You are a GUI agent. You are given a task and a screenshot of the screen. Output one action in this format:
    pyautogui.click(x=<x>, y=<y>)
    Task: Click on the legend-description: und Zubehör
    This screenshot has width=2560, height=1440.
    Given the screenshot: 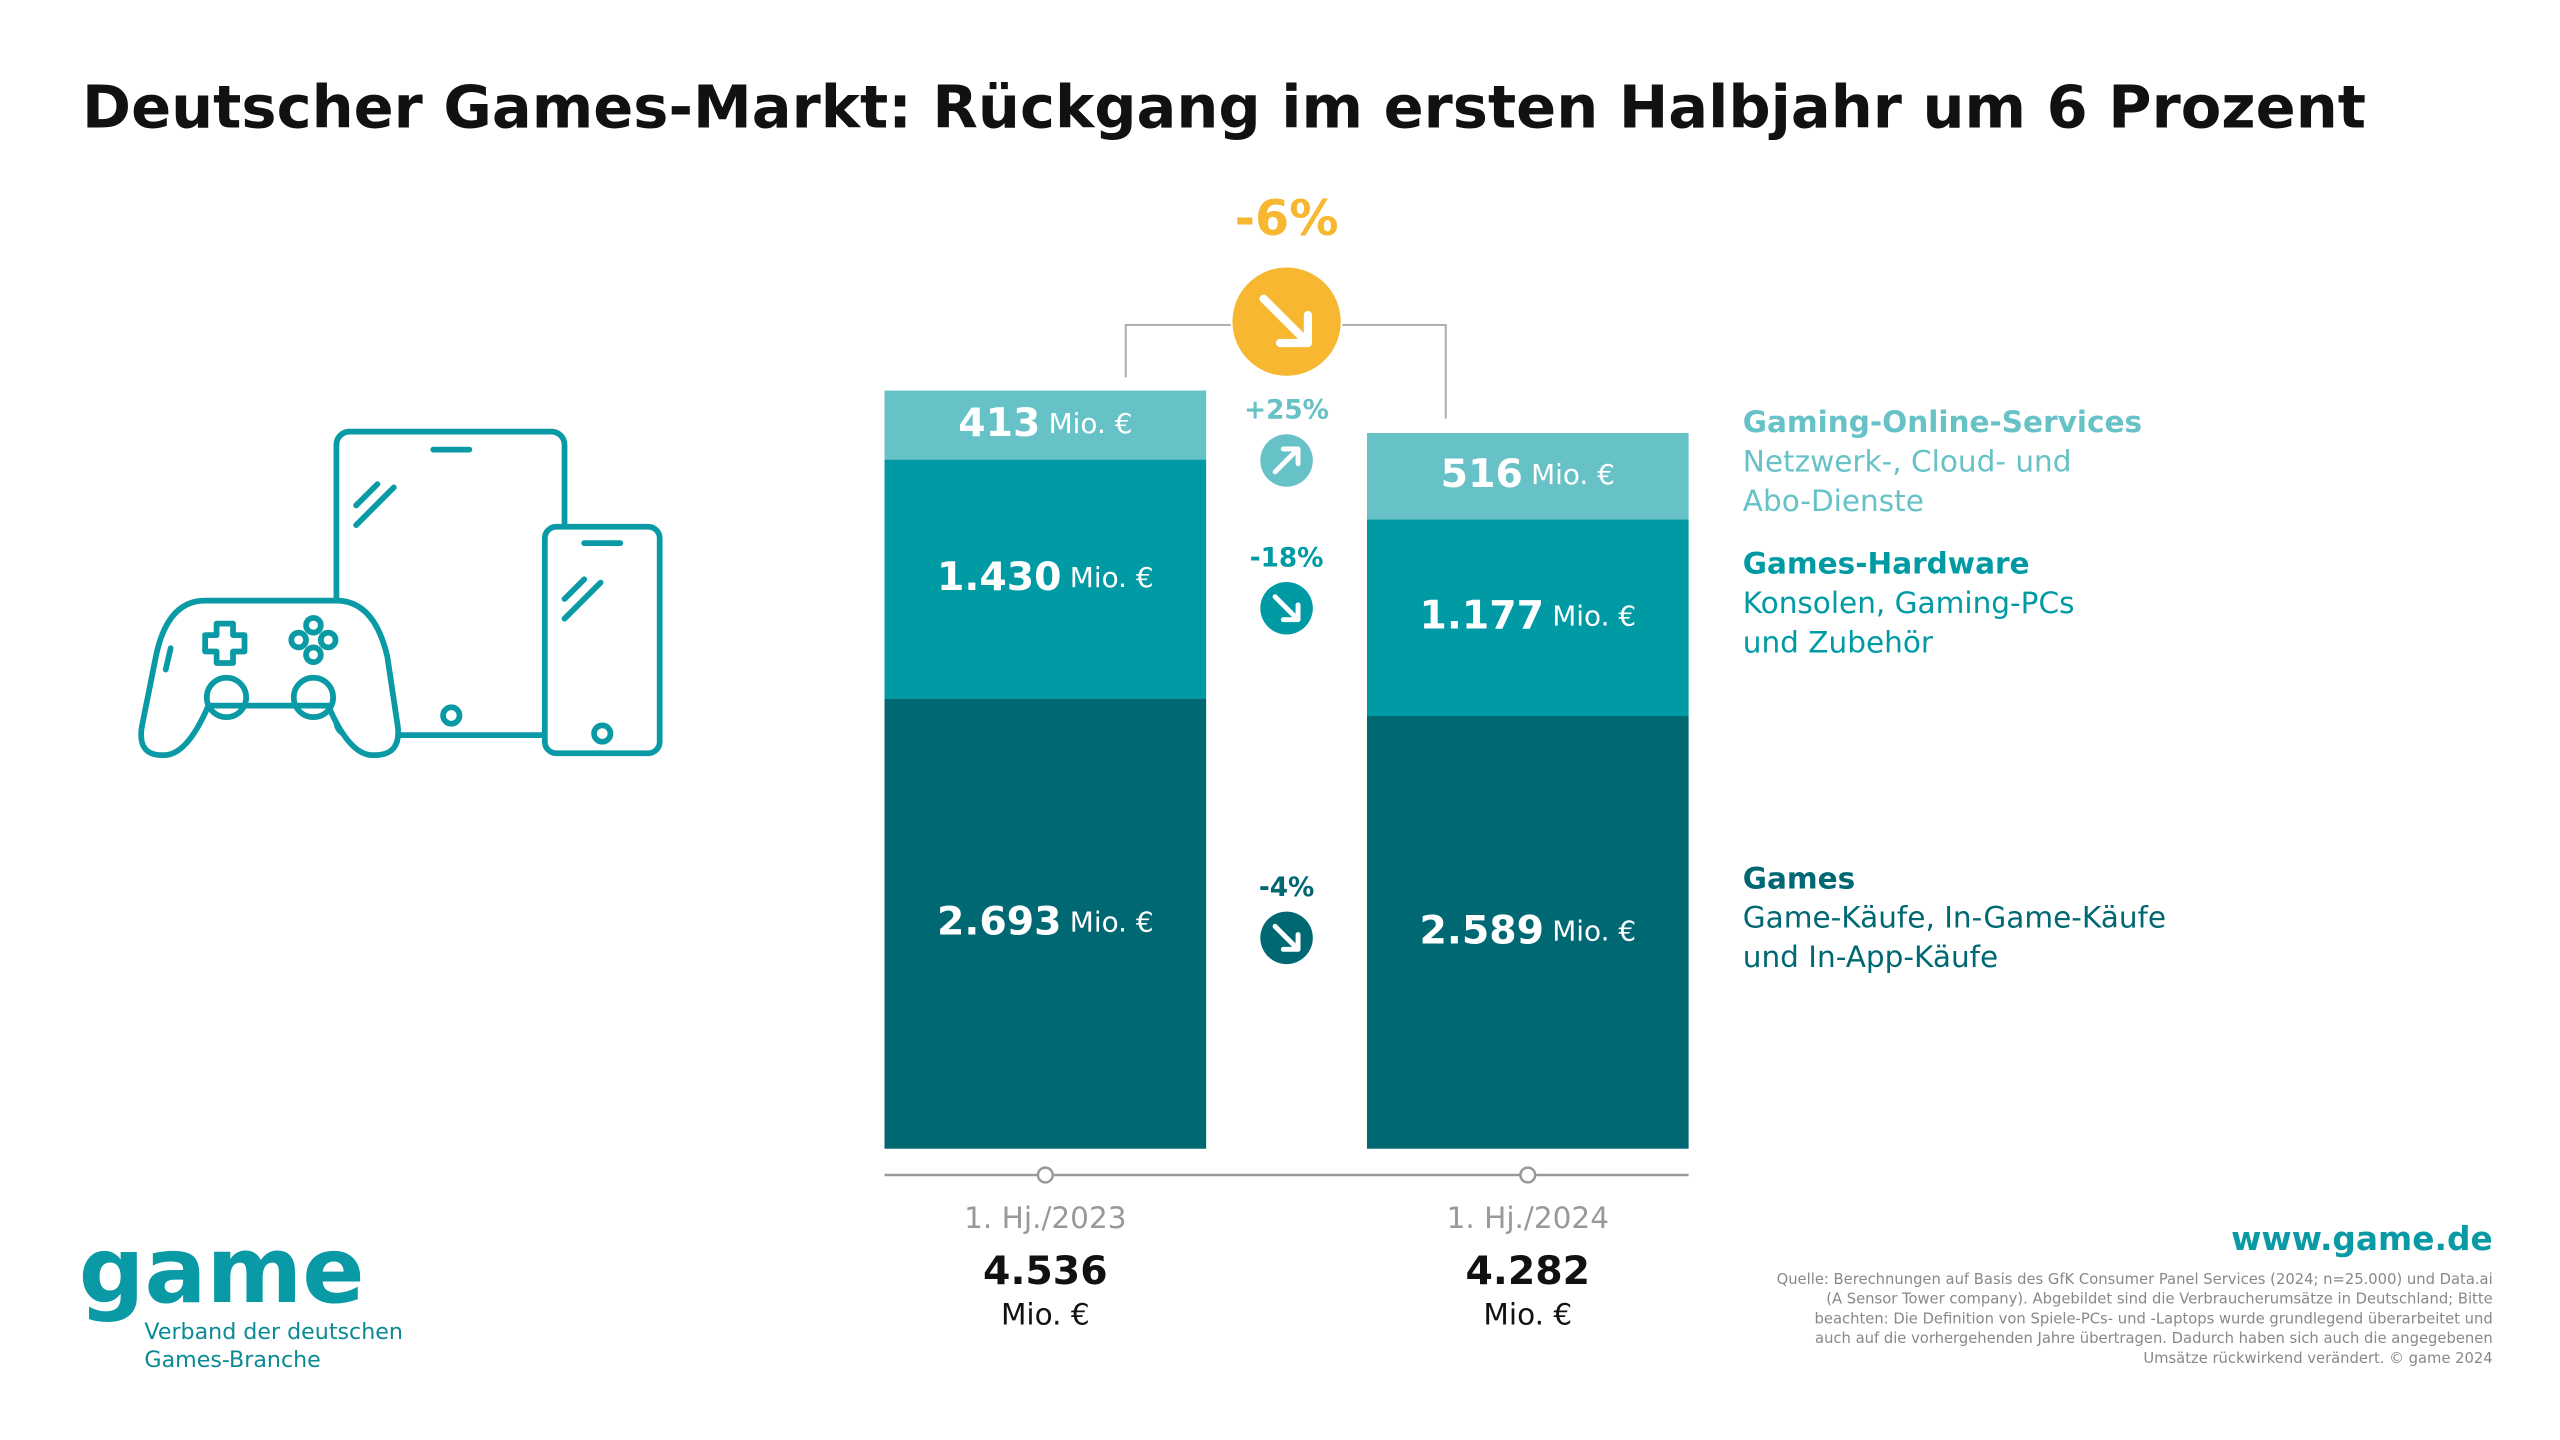 What is the action you would take?
    pyautogui.click(x=1838, y=642)
    